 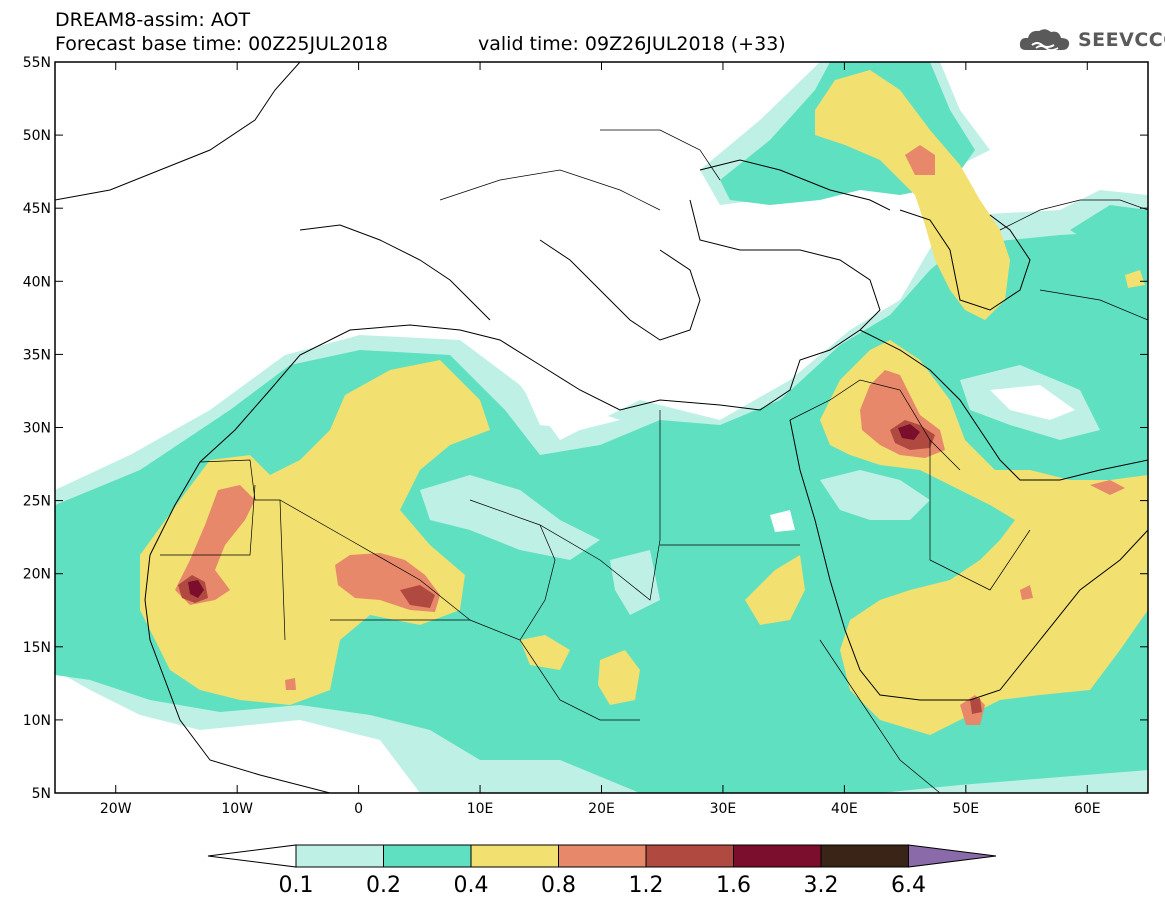 What do you see at coordinates (37, 355) in the screenshot?
I see `lat-tick-label: 35N` at bounding box center [37, 355].